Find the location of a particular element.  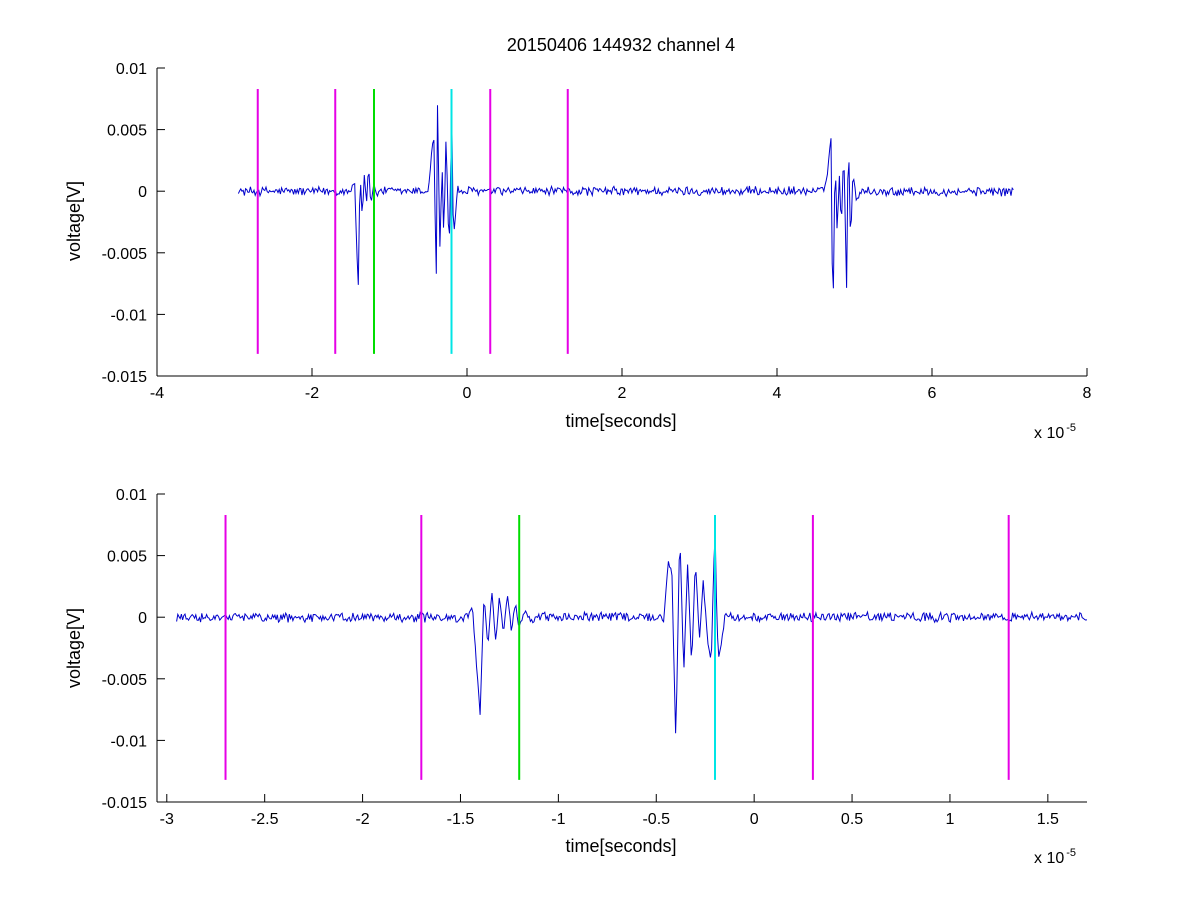

x-tick-label: 4 is located at coordinates (777, 393).